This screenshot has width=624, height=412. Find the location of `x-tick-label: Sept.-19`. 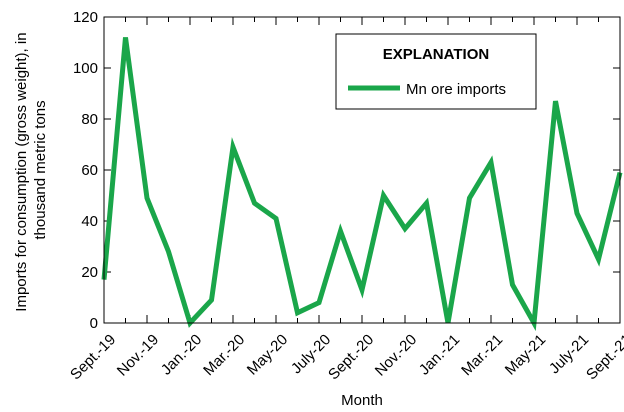

x-tick-label: Sept.-19 is located at coordinates (93, 357).